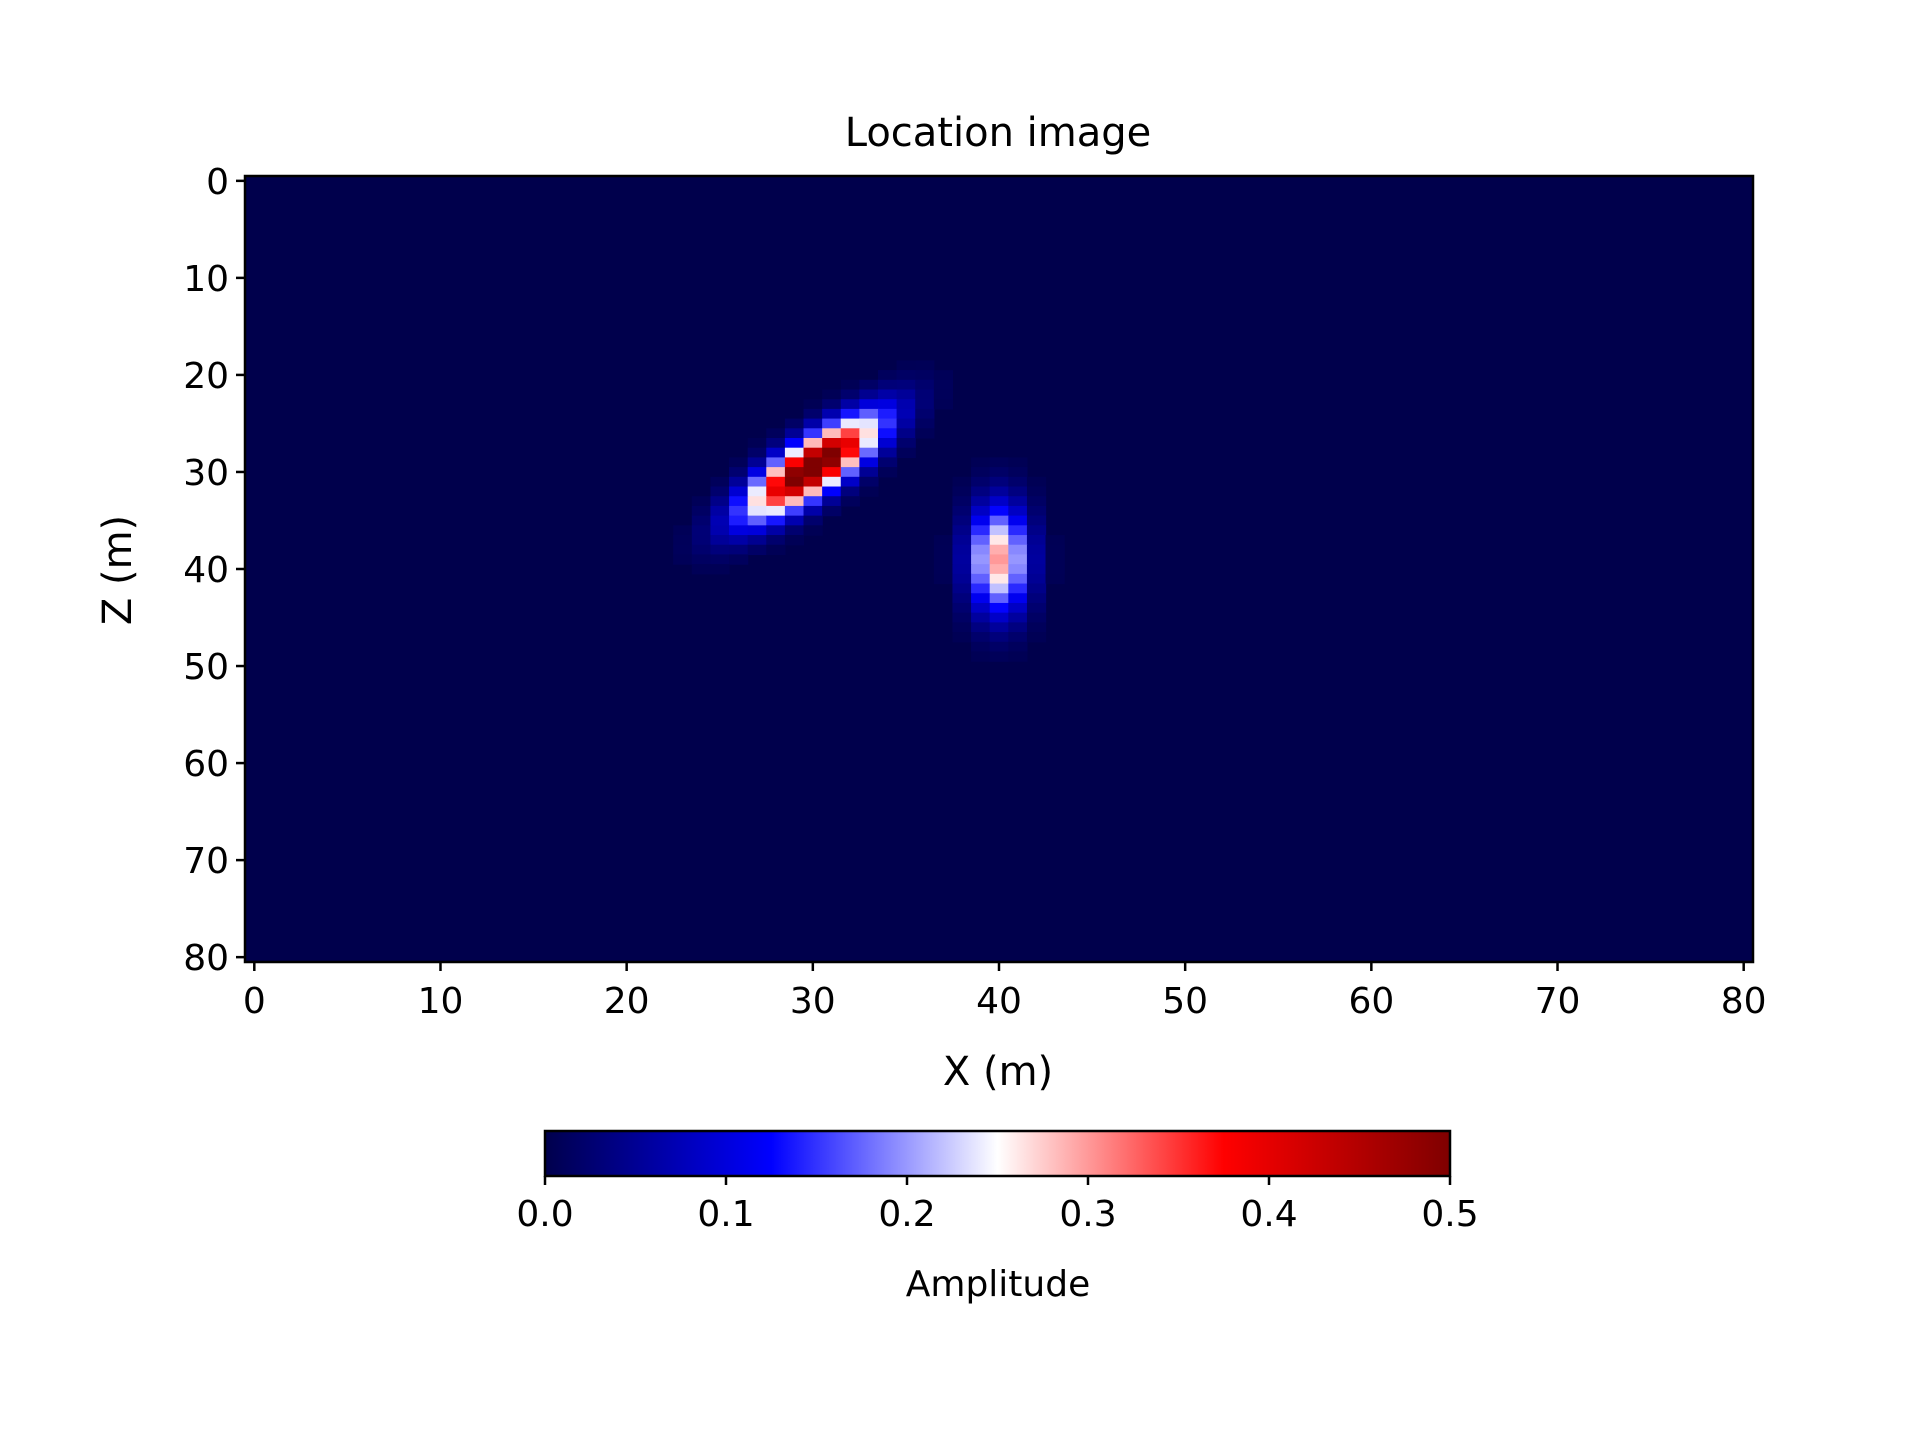 The height and width of the screenshot is (1440, 1920). Describe the element at coordinates (627, 1001) in the screenshot. I see `x-tick-label: 20` at that location.